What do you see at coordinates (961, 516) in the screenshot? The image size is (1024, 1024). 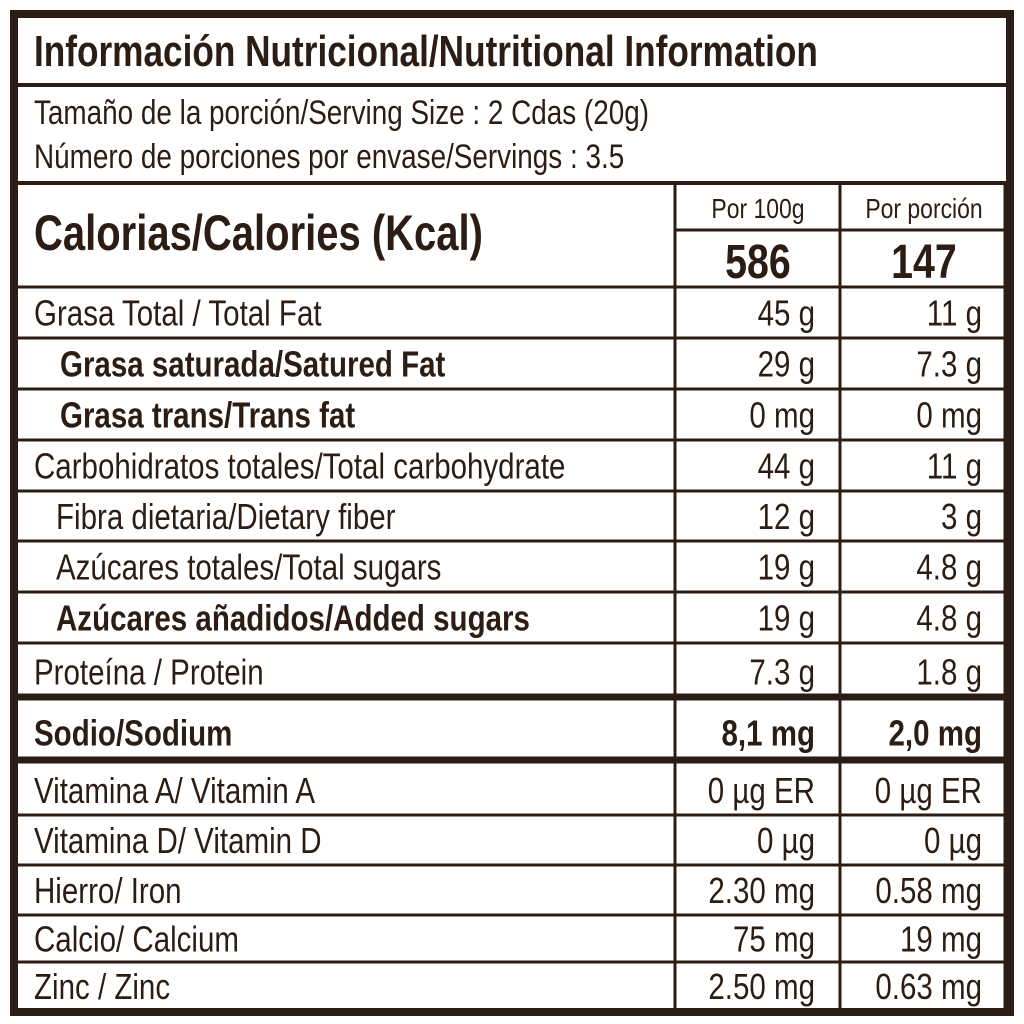 I see `per-serving-value: 3 g` at bounding box center [961, 516].